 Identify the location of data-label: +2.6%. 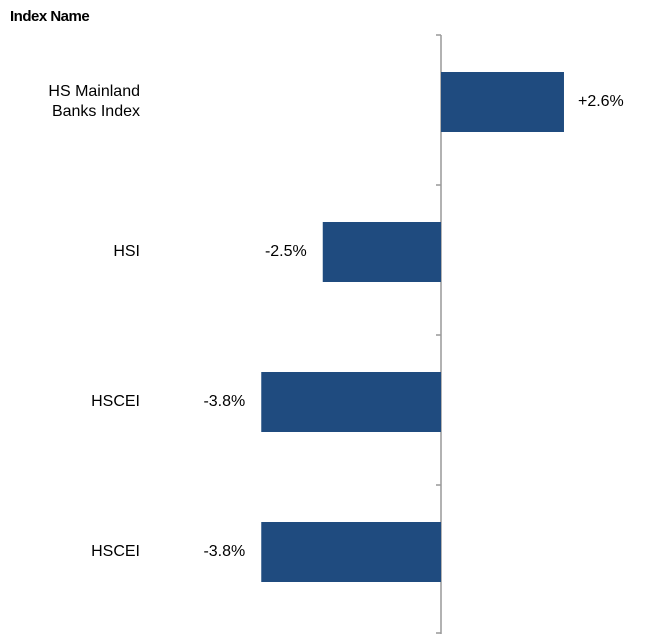
(601, 101).